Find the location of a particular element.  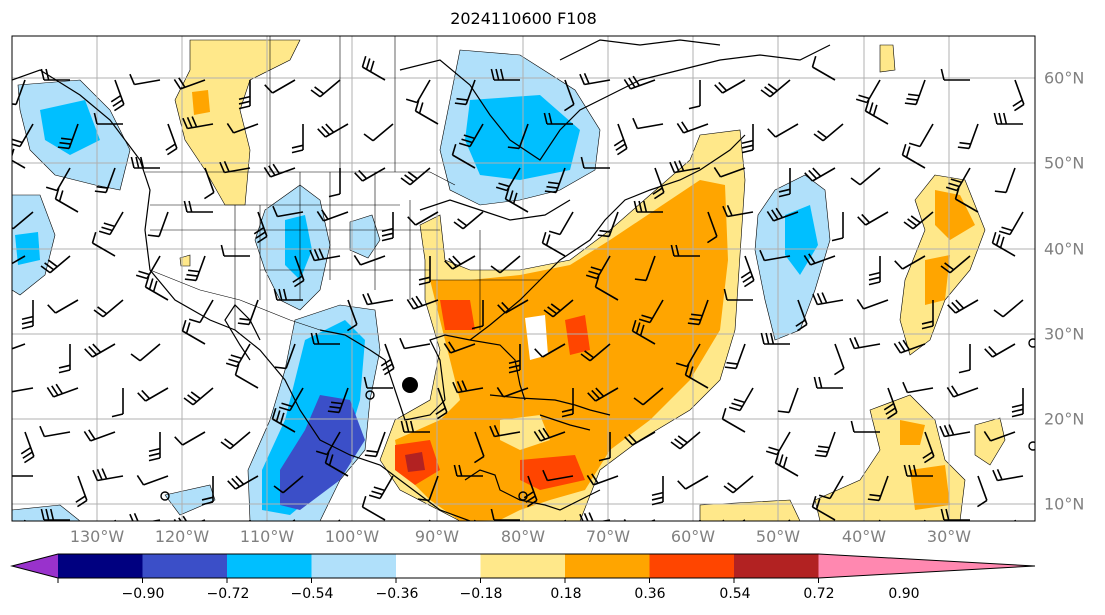

lon-label: 130°W is located at coordinates (97, 536).